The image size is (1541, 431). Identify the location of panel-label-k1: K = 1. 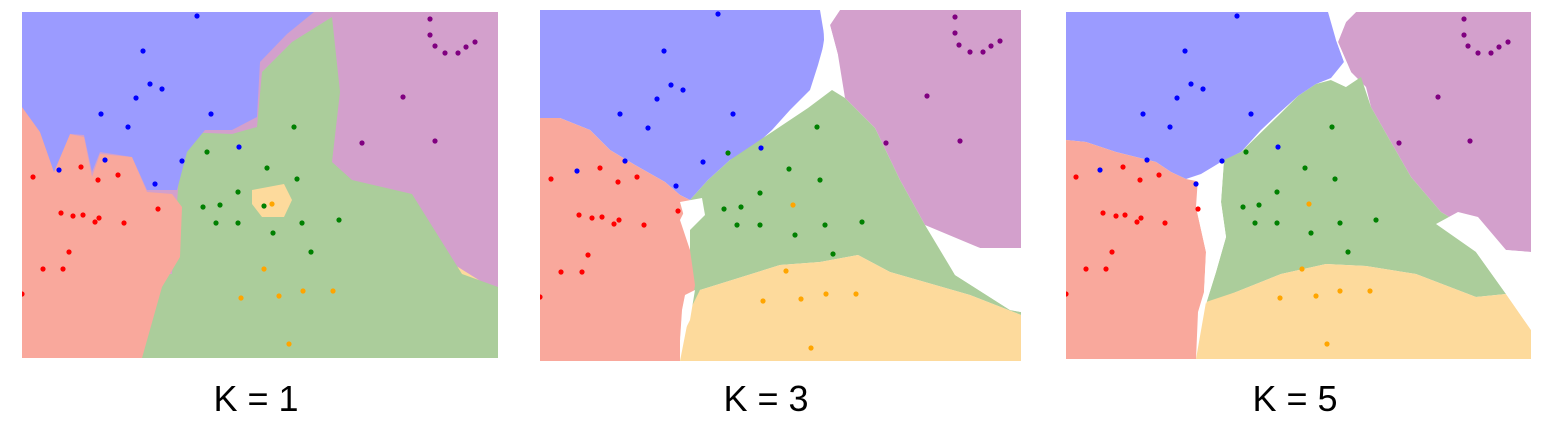
(256, 398).